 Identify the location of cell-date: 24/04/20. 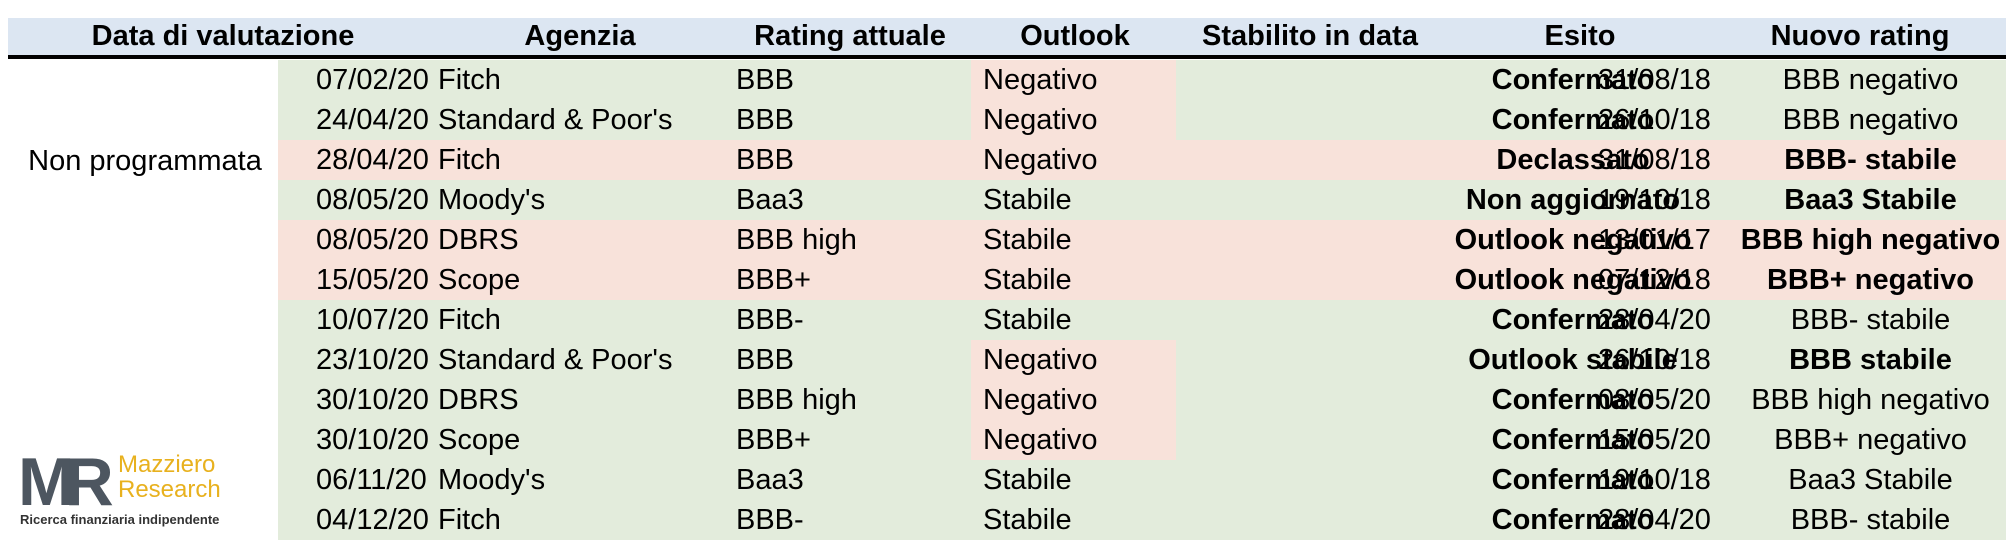
(372, 120).